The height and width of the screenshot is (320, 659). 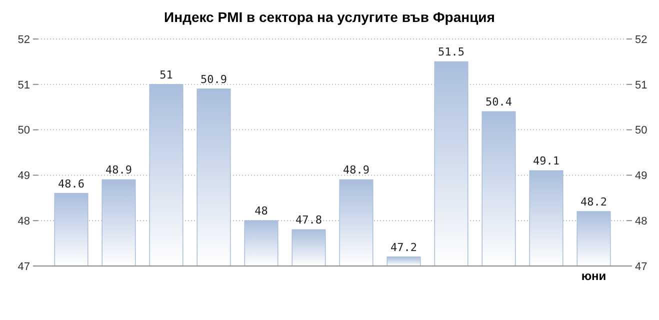 What do you see at coordinates (593, 202) in the screenshot?
I see `data-label: 48.2` at bounding box center [593, 202].